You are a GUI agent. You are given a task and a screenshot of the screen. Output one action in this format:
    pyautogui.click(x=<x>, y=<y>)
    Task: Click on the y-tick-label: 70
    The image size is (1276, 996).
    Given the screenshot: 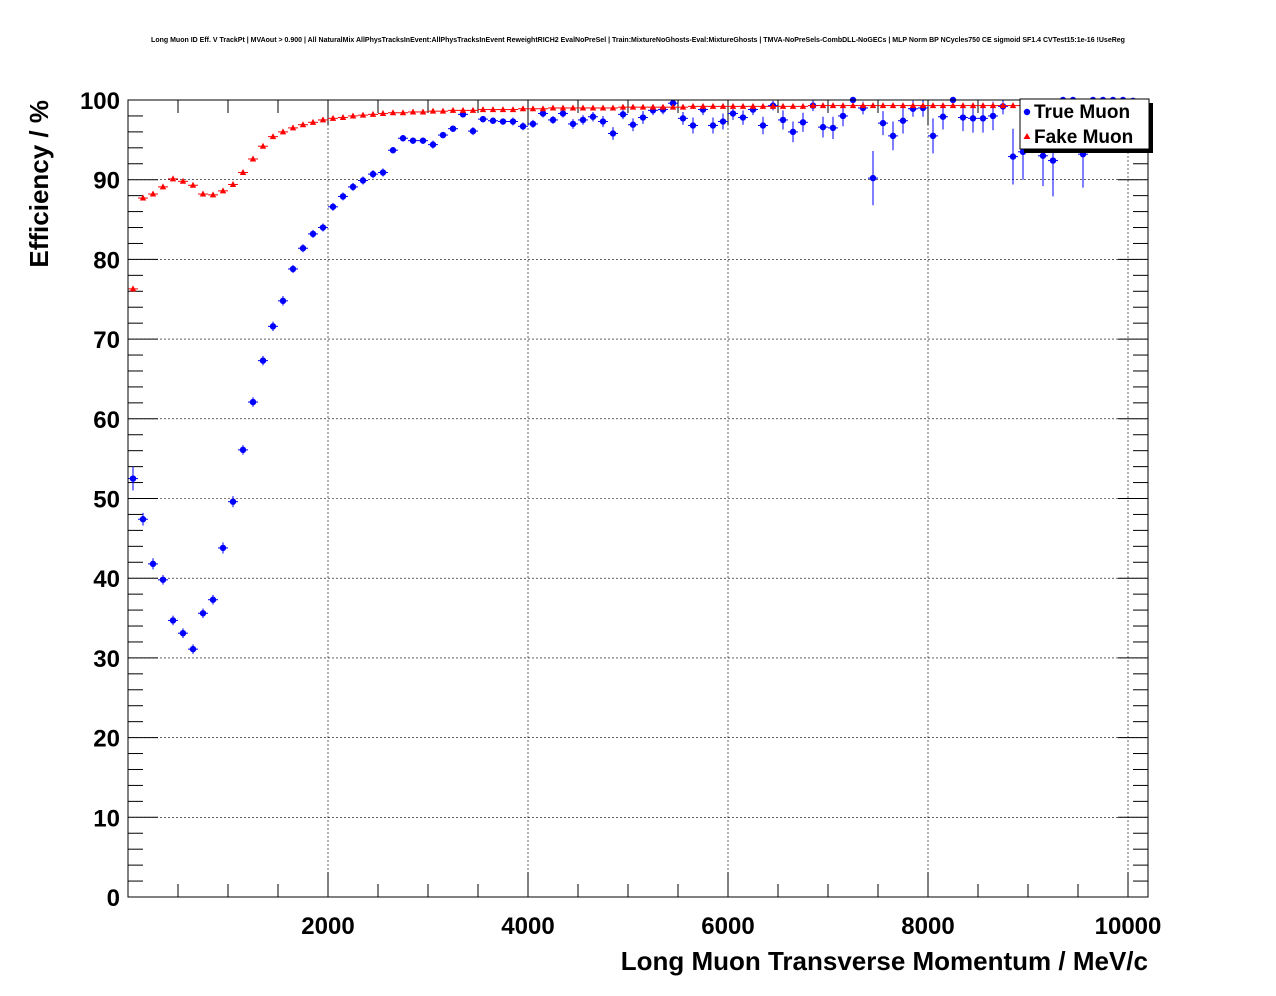 What is the action you would take?
    pyautogui.click(x=106, y=340)
    